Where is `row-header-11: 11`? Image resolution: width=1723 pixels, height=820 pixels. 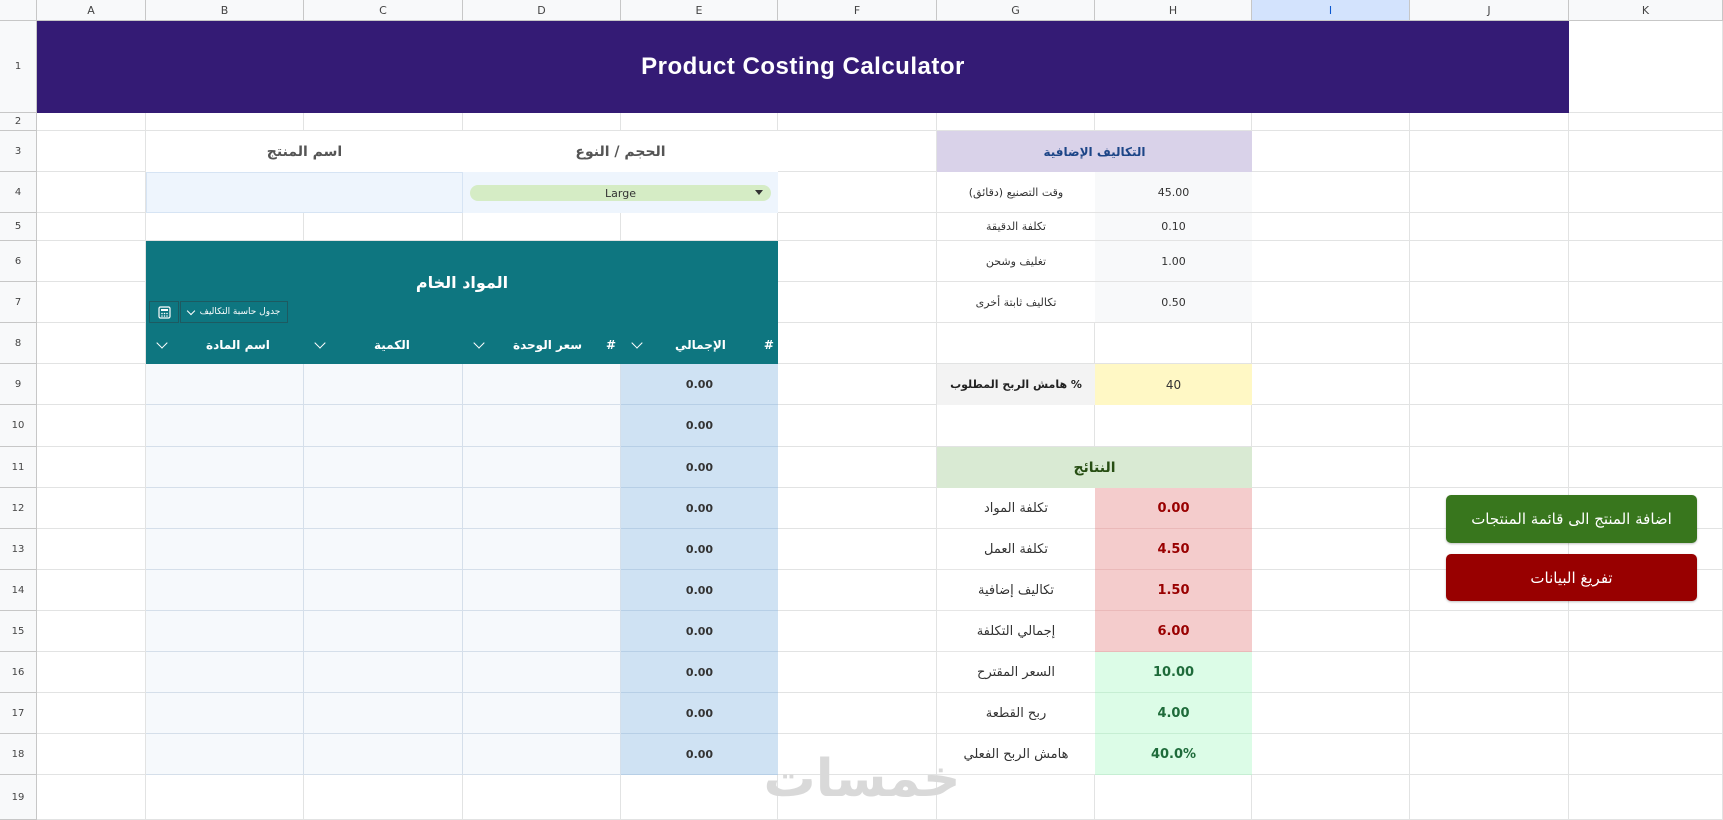
row-header-11: 11 is located at coordinates (18, 467).